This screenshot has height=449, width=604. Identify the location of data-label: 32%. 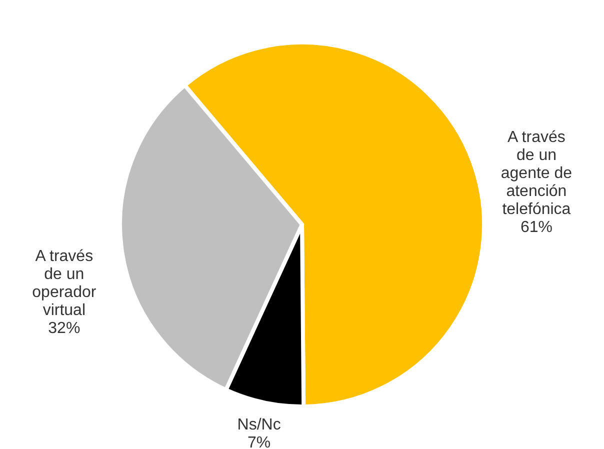
(64, 329).